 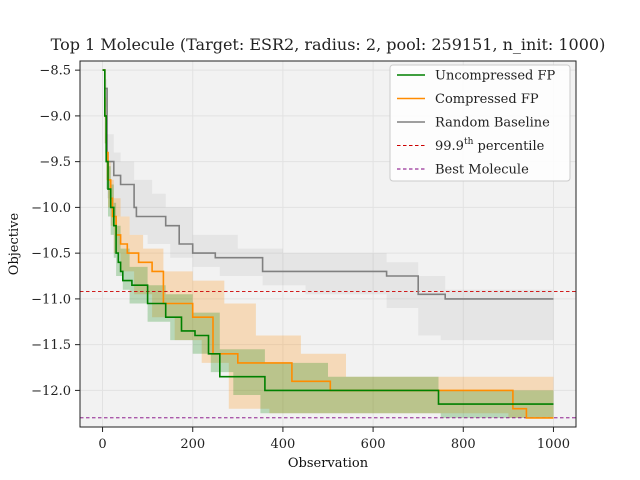 What do you see at coordinates (51, 391) in the screenshot?
I see `y-tick-label: −12.0` at bounding box center [51, 391].